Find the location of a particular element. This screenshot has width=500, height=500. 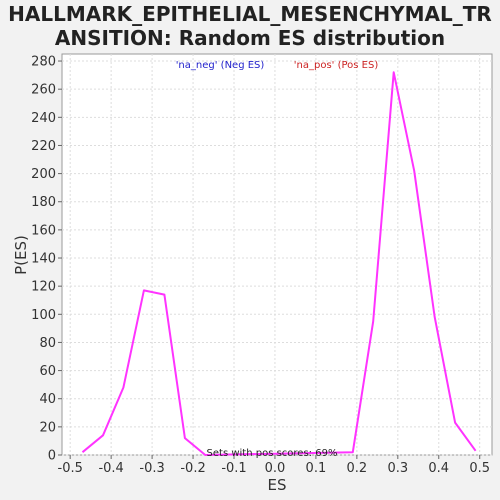

x-tick-label: -0.2 is located at coordinates (192, 468).